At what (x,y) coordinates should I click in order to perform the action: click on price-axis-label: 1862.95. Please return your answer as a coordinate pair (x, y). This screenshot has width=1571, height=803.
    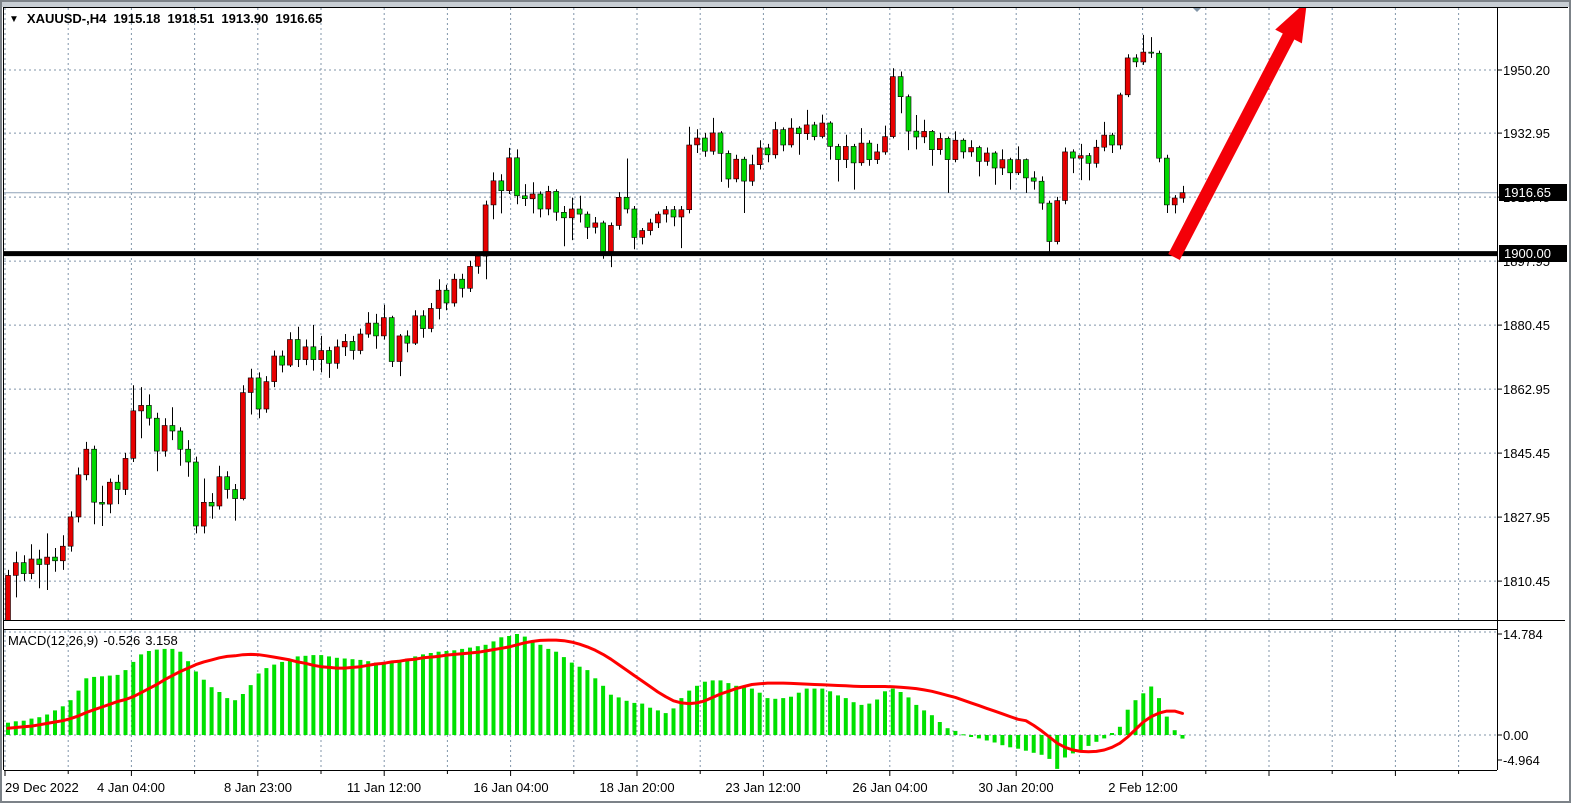
    Looking at the image, I should click on (1526, 389).